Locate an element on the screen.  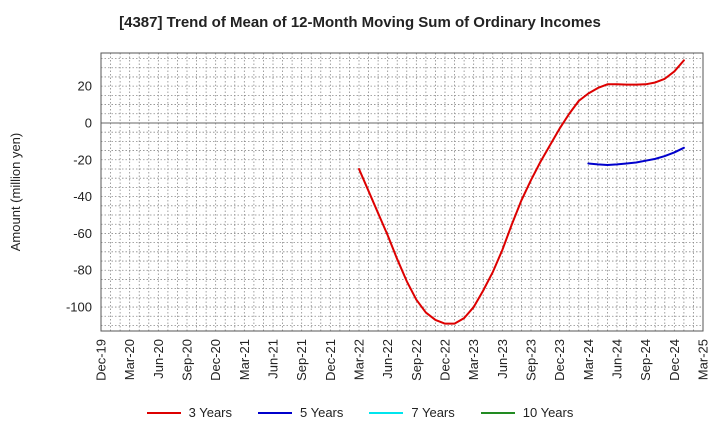
x-tick-label: Dec-19 is located at coordinates (101, 360).